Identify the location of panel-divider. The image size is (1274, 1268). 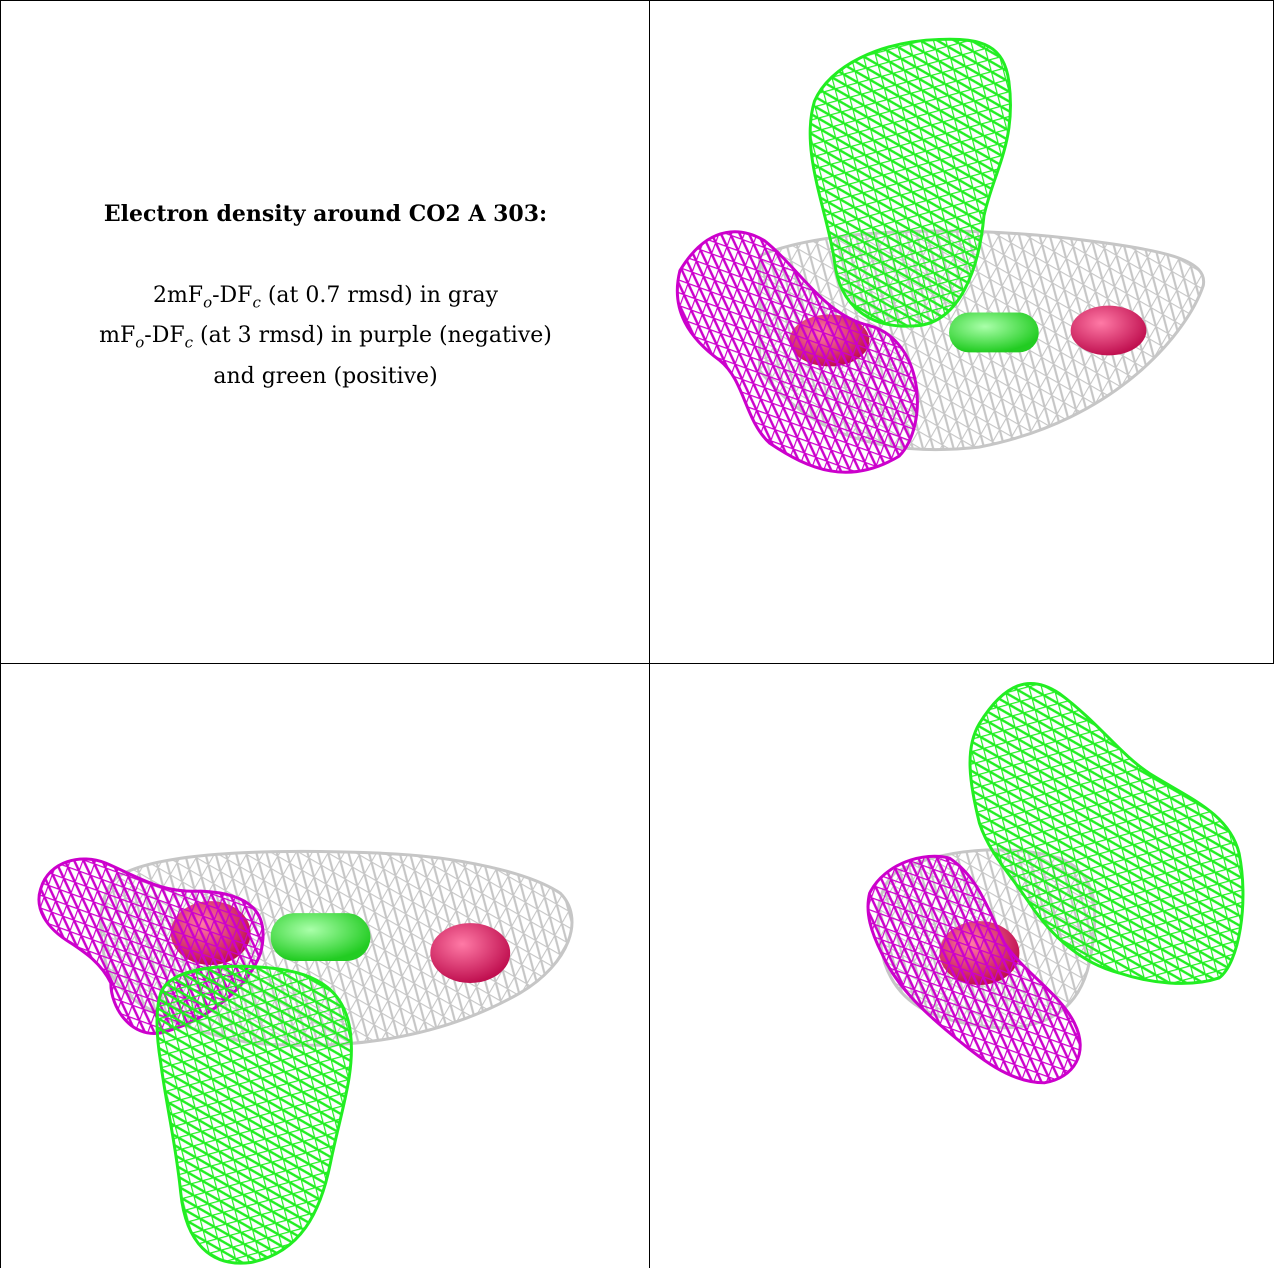
(637, 663).